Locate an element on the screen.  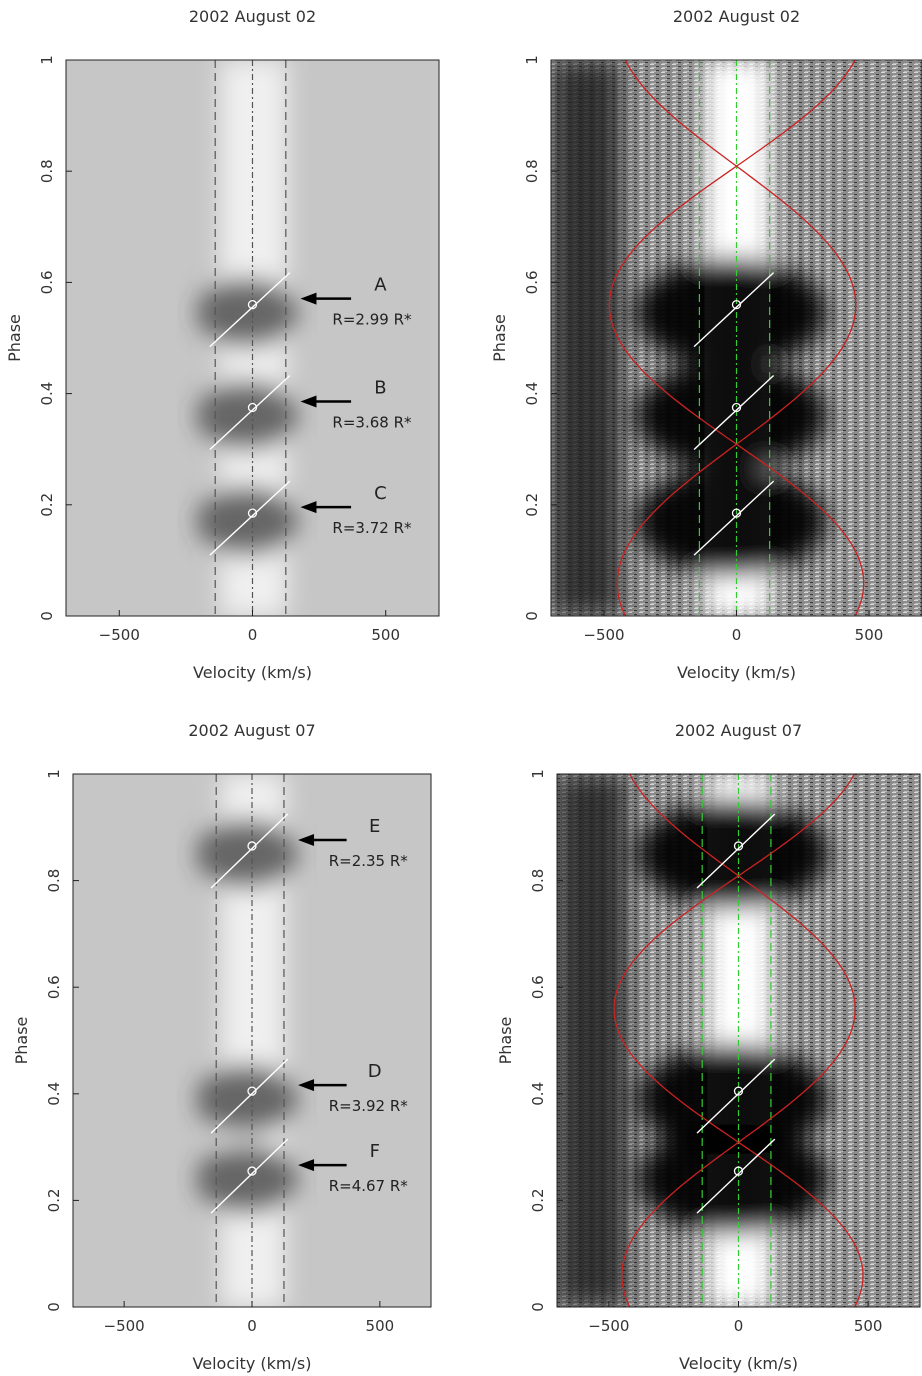
feature-letter: E is located at coordinates (374, 826).